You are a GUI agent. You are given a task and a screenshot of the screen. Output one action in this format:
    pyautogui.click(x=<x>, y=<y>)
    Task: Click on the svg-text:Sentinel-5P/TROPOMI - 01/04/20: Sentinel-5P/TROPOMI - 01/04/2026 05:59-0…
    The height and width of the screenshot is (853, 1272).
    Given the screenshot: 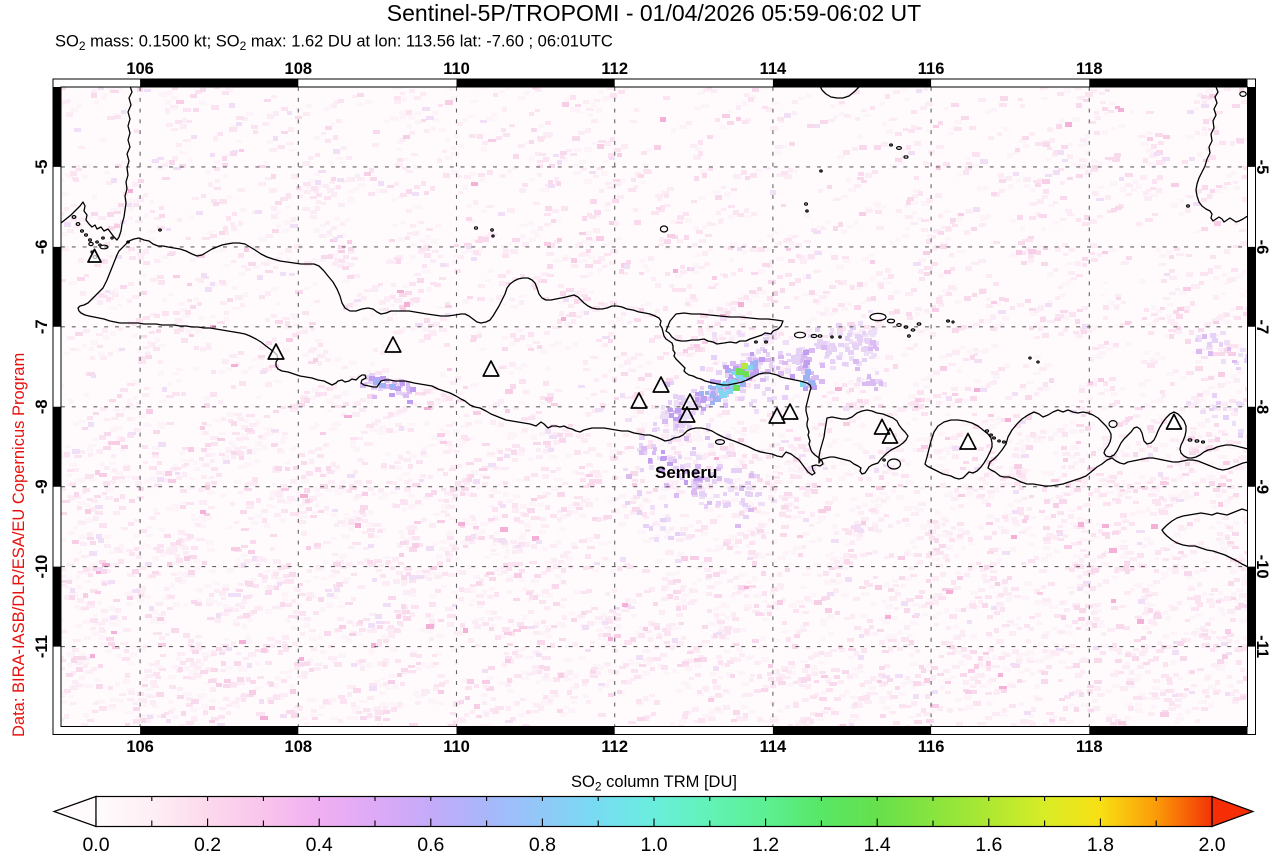 What is the action you would take?
    pyautogui.click(x=654, y=13)
    